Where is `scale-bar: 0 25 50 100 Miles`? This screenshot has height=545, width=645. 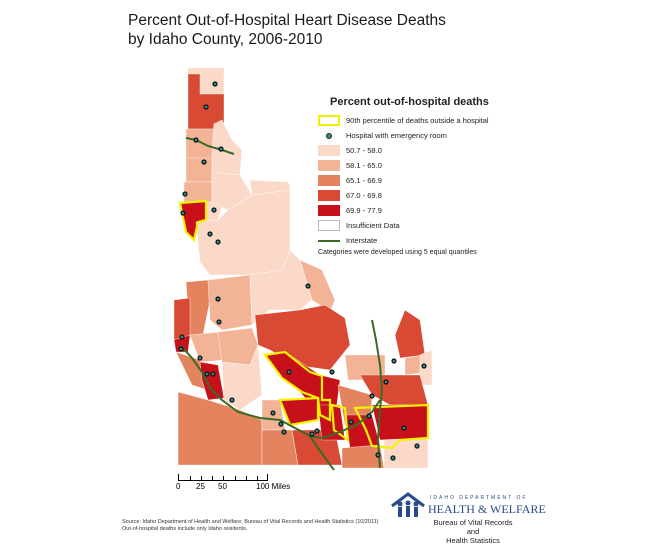
scale-bar: 0 25 50 100 Miles is located at coordinates (233, 482).